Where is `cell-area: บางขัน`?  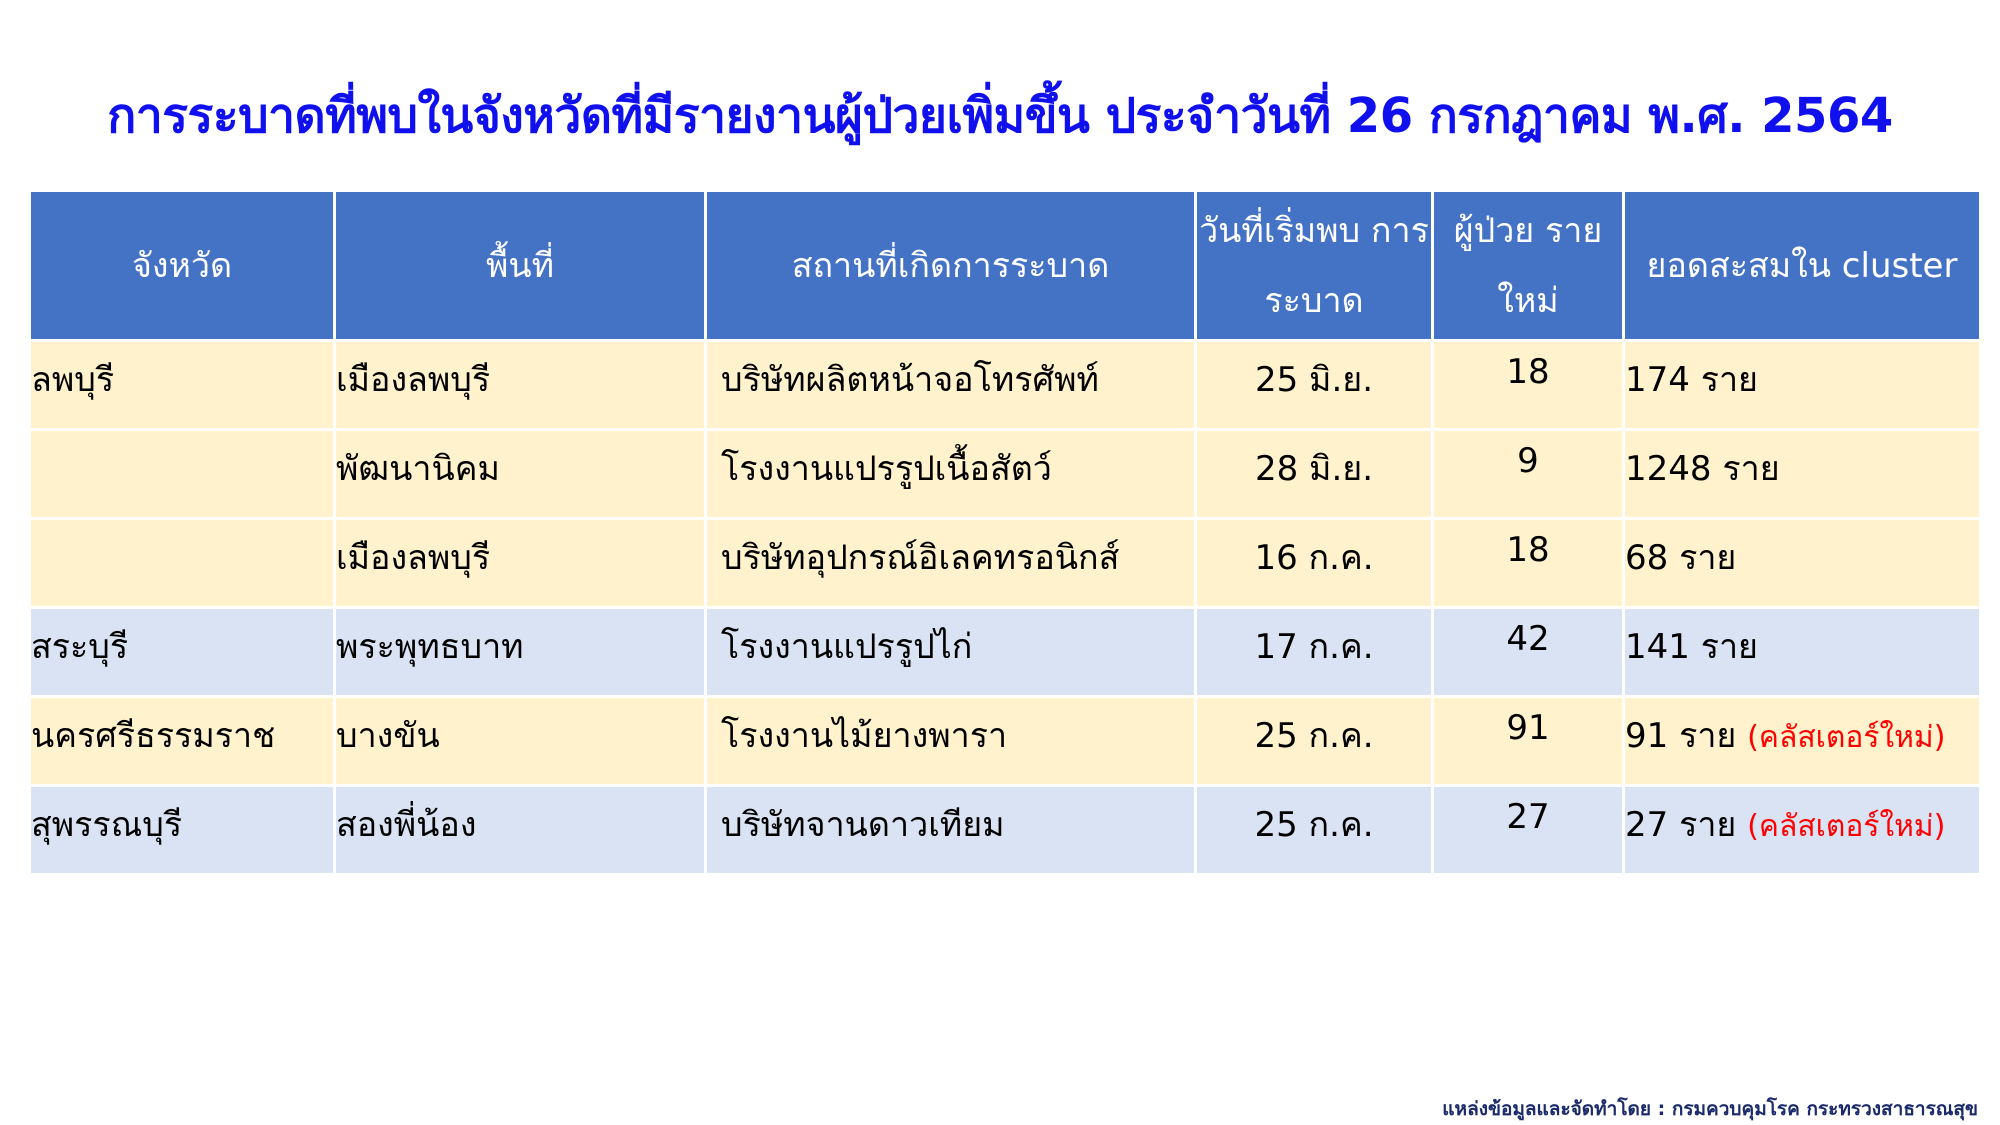 cell-area: บางขัน is located at coordinates (520, 741).